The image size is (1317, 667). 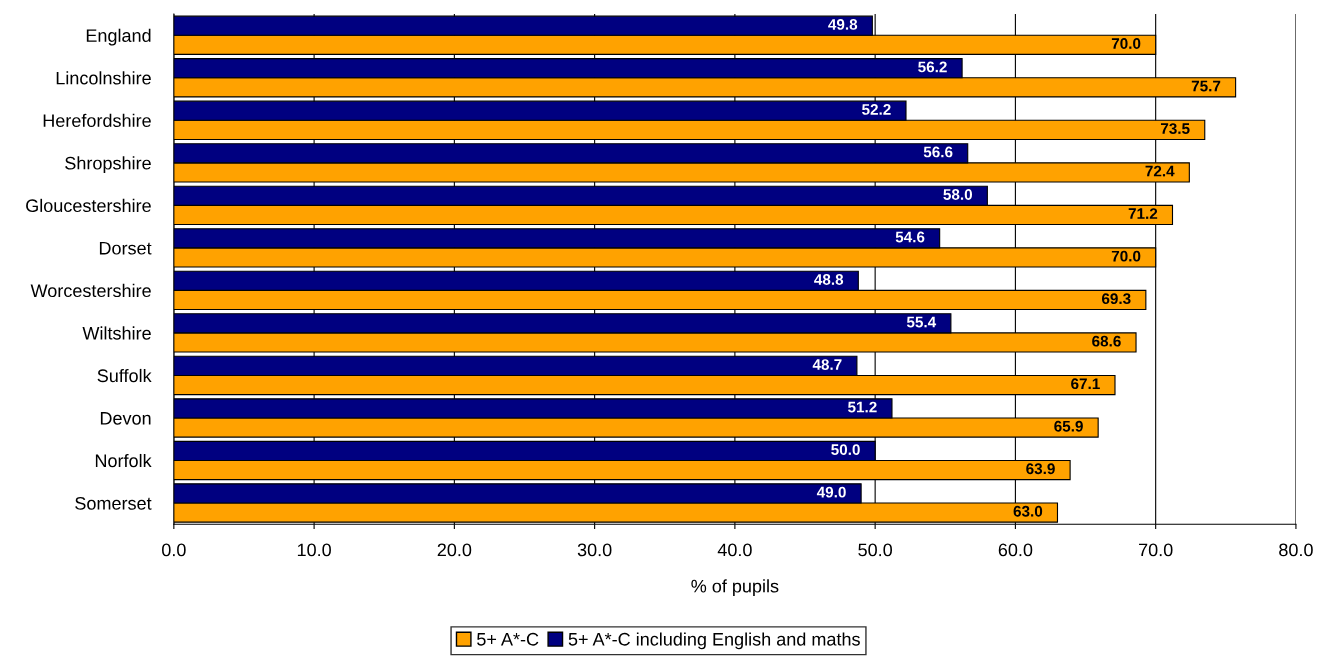 What do you see at coordinates (831, 492) in the screenshot?
I see `data-label: 49.0` at bounding box center [831, 492].